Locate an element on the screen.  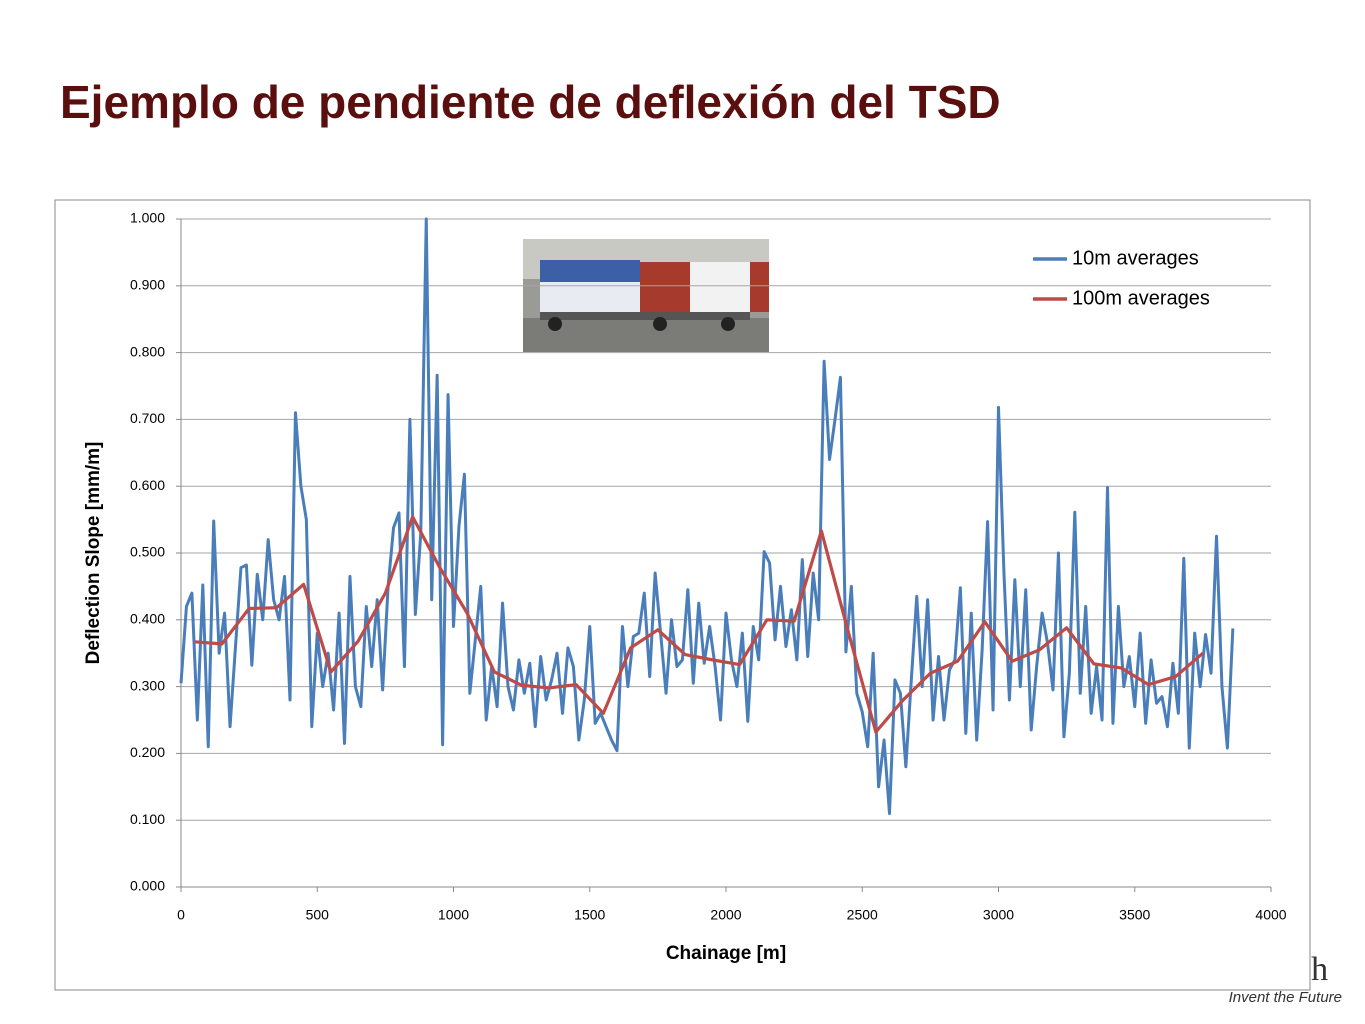
x-tick-label: 1000 is located at coordinates (453, 915).